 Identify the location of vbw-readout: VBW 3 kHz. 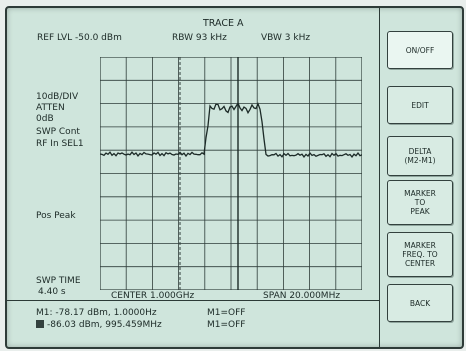
(286, 38).